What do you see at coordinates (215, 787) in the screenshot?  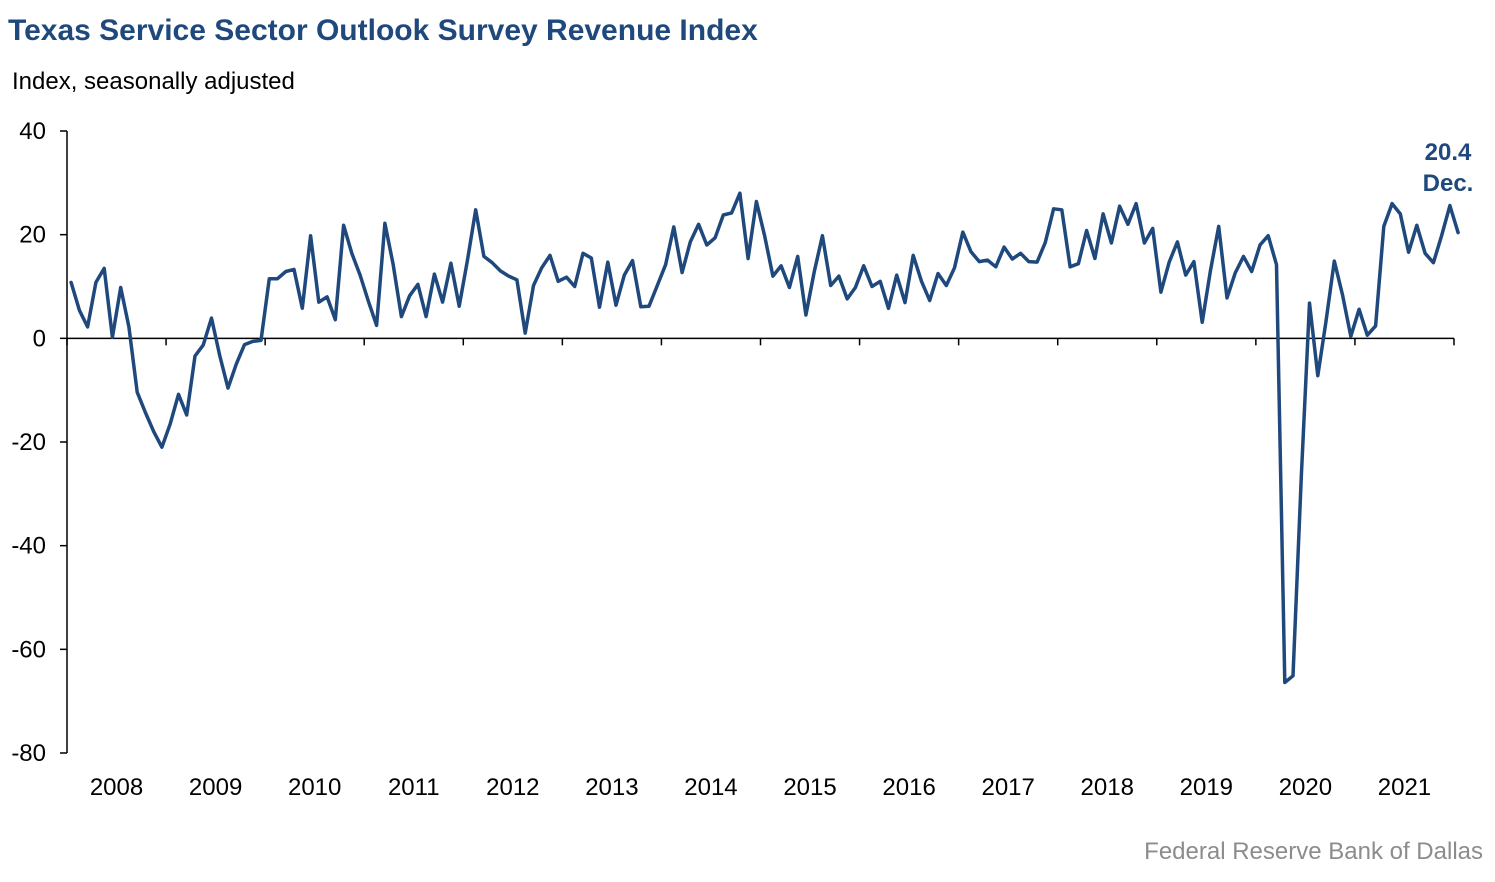 I see `x-tick-label: 2009` at bounding box center [215, 787].